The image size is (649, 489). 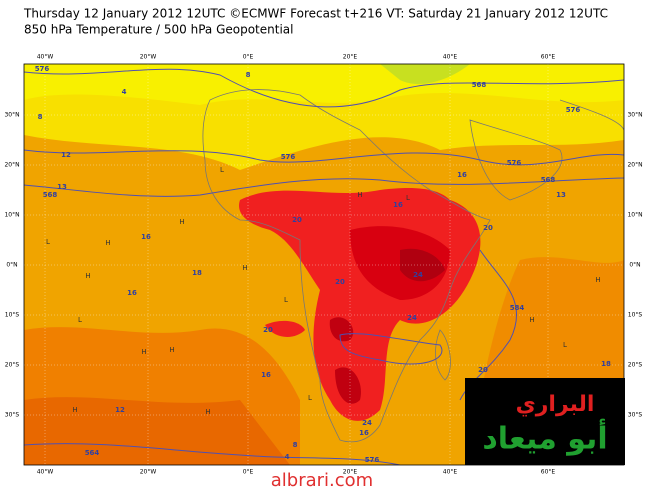 I want to click on watermark-title: البراري, so click(x=555, y=404).